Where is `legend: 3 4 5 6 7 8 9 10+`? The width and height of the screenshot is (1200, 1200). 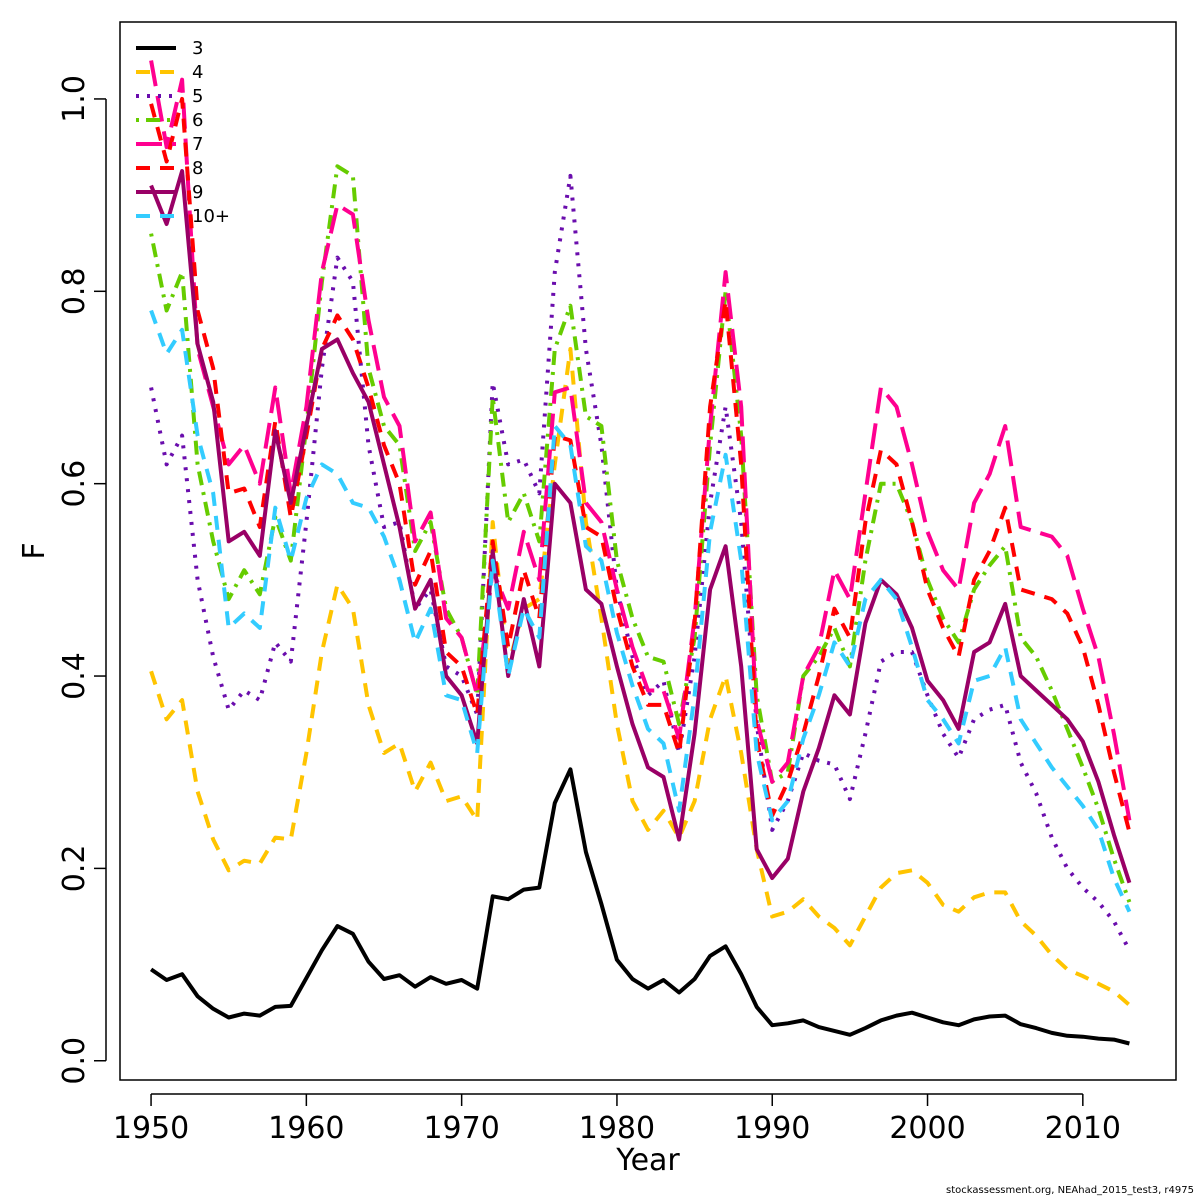 legend: 3 4 5 6 7 8 9 10+ is located at coordinates (183, 132).